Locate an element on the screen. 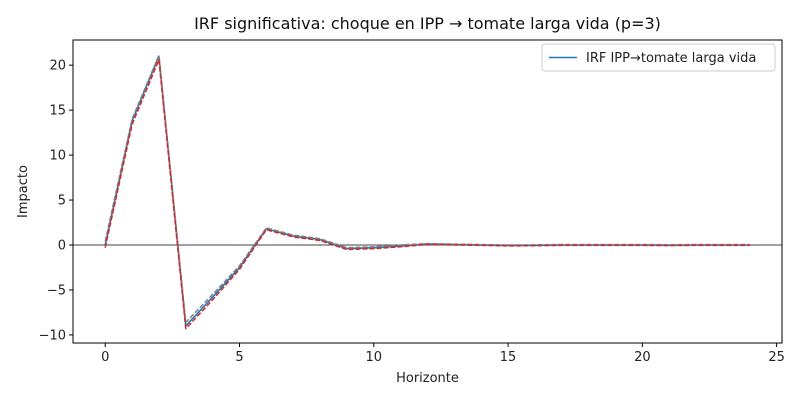 The height and width of the screenshot is (400, 800). y-tick-label: 15 is located at coordinates (57, 111).